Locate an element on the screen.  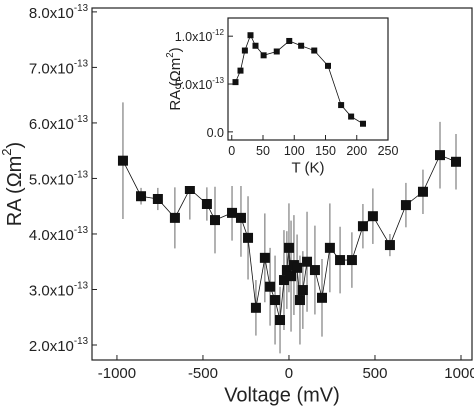
x-tick-label: 100 is located at coordinates (294, 151).